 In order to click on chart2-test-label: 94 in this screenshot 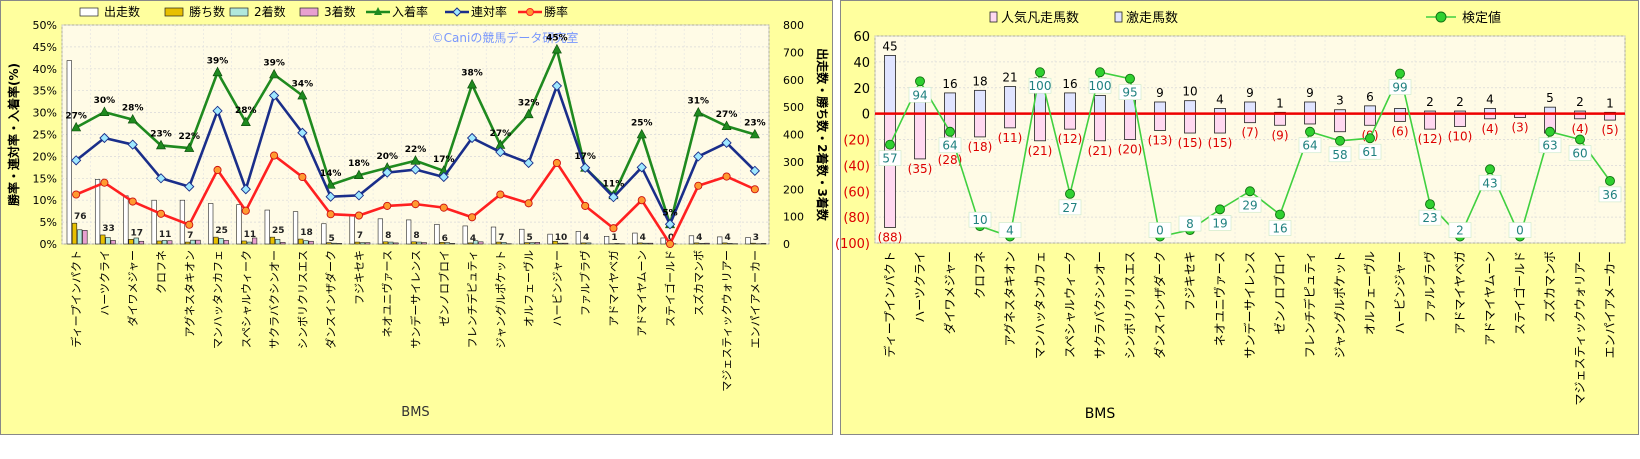, I will do `click(919, 95)`.